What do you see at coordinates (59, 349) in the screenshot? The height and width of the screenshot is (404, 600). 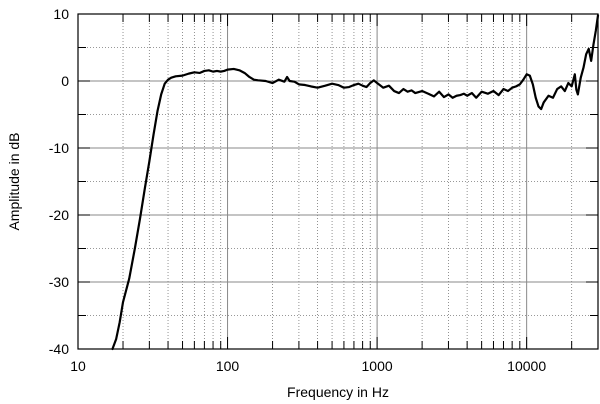 I see `y-tick-label: -40` at bounding box center [59, 349].